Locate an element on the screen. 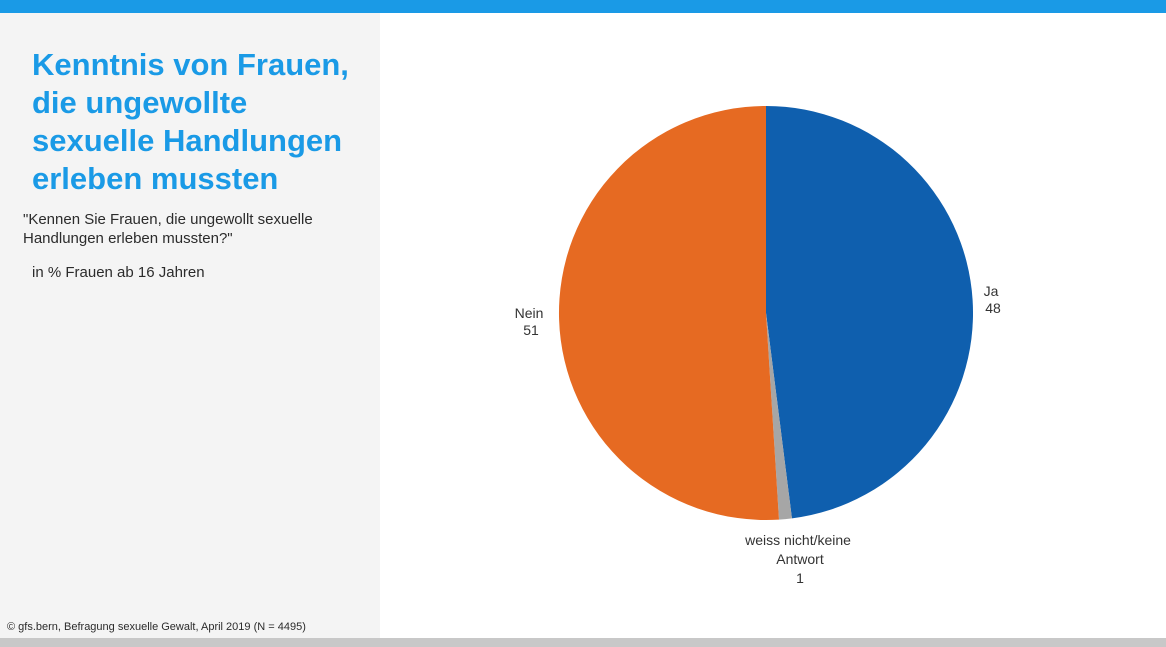  slice-label-ja-name: Ja is located at coordinates (991, 291).